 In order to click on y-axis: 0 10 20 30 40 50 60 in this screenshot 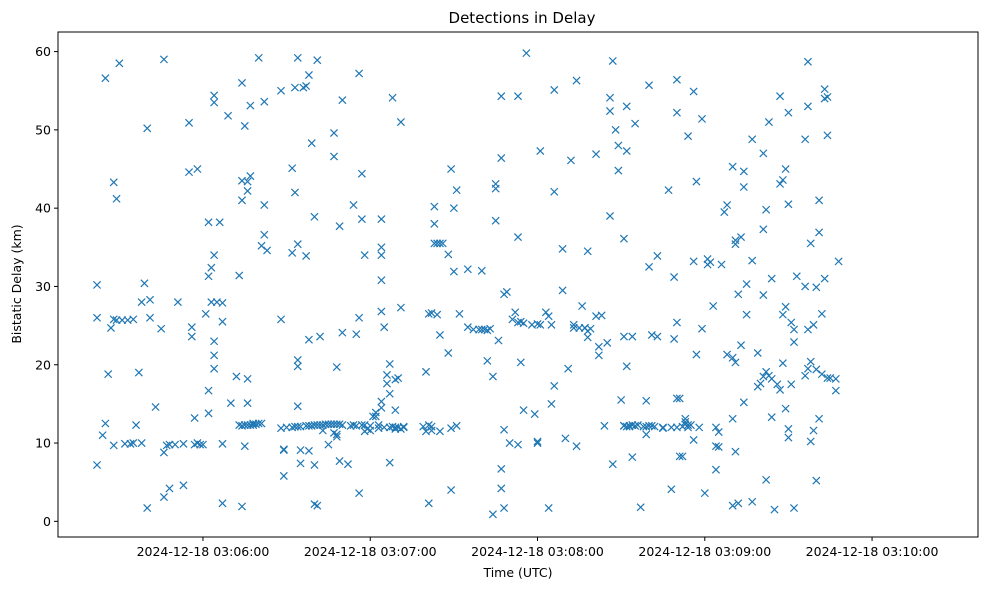, I will do `click(46, 286)`.